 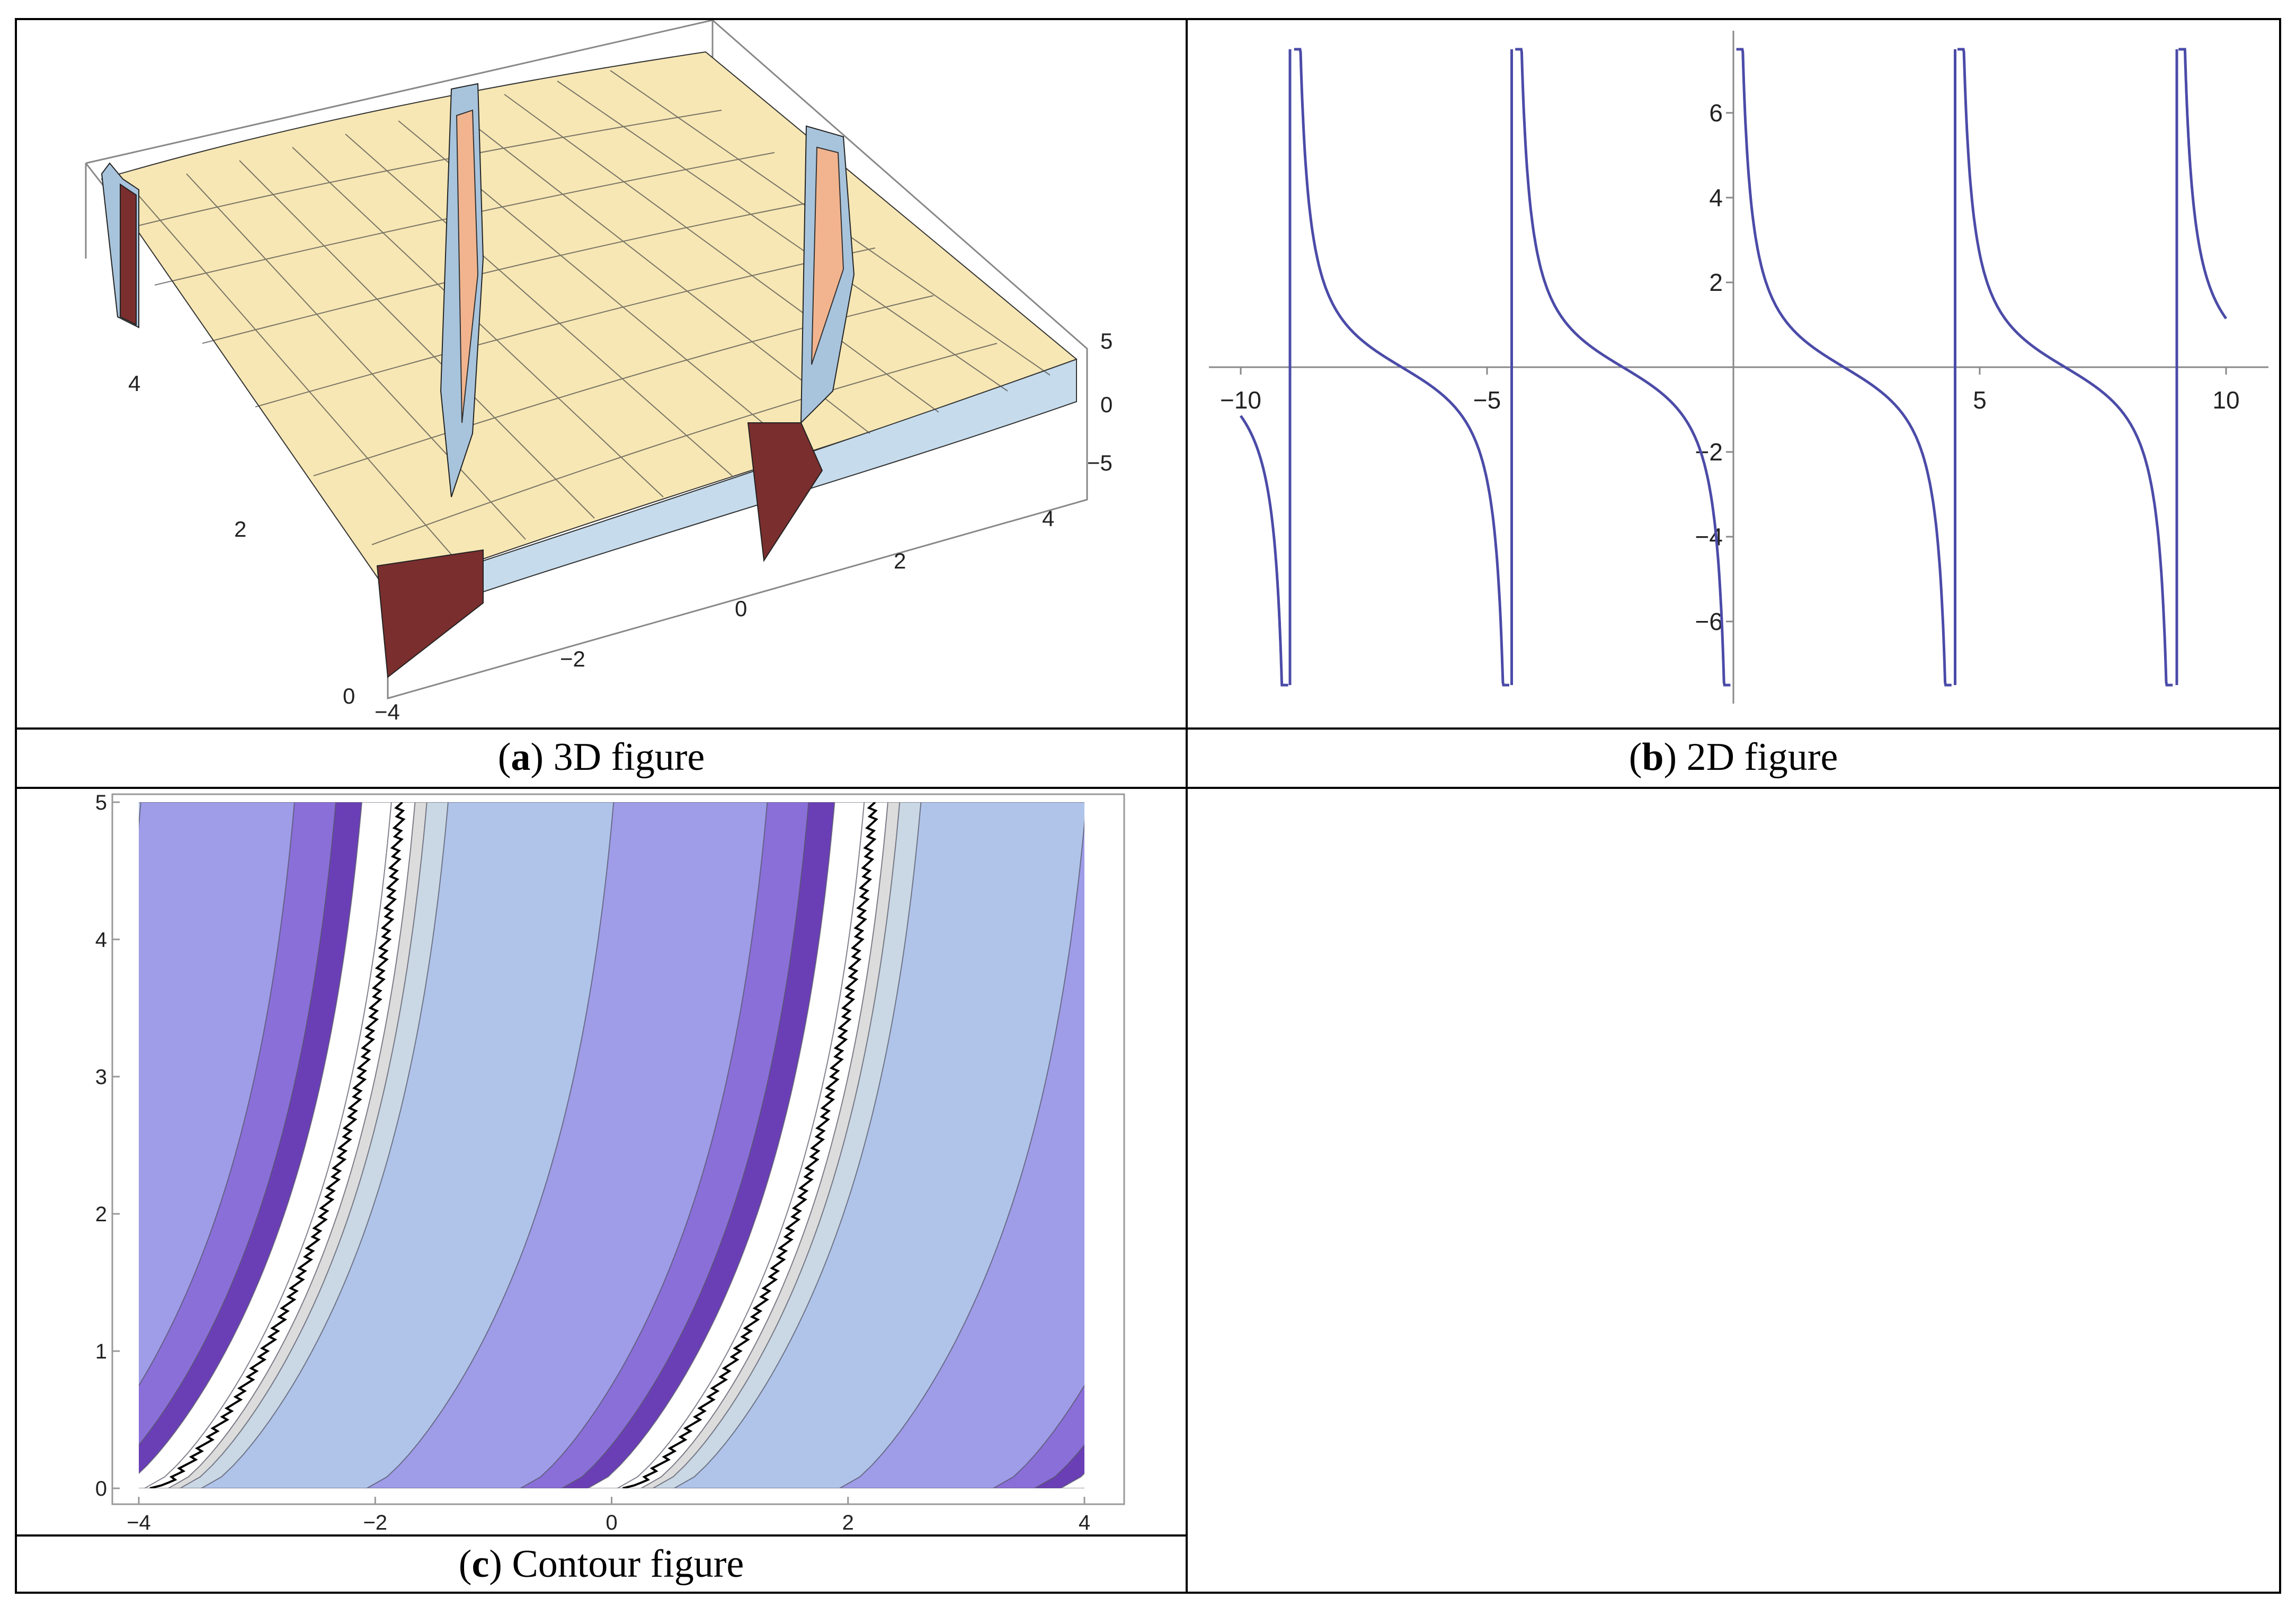 What do you see at coordinates (714, 615) in the screenshot?
I see `x-axis-ticks: −4 −2 0 2 4` at bounding box center [714, 615].